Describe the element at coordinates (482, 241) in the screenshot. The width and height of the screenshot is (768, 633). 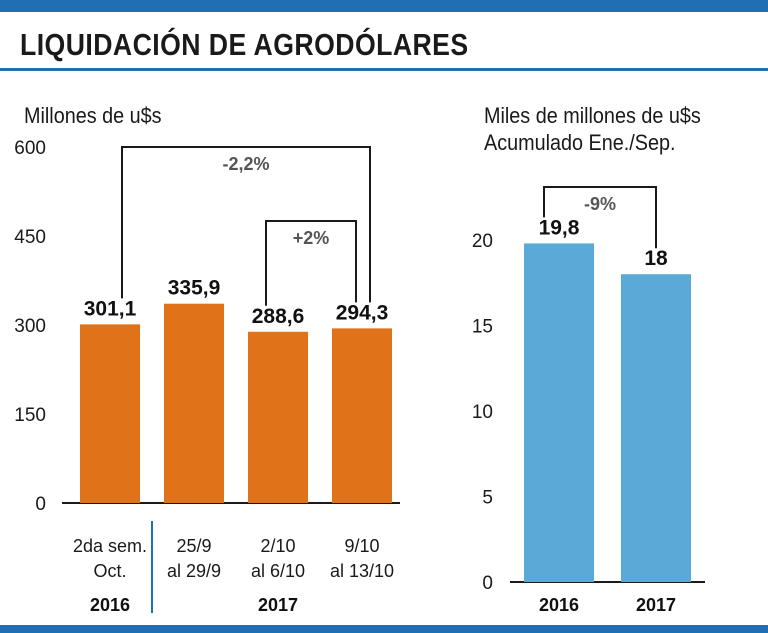
I see `y-tick-label: 20` at that location.